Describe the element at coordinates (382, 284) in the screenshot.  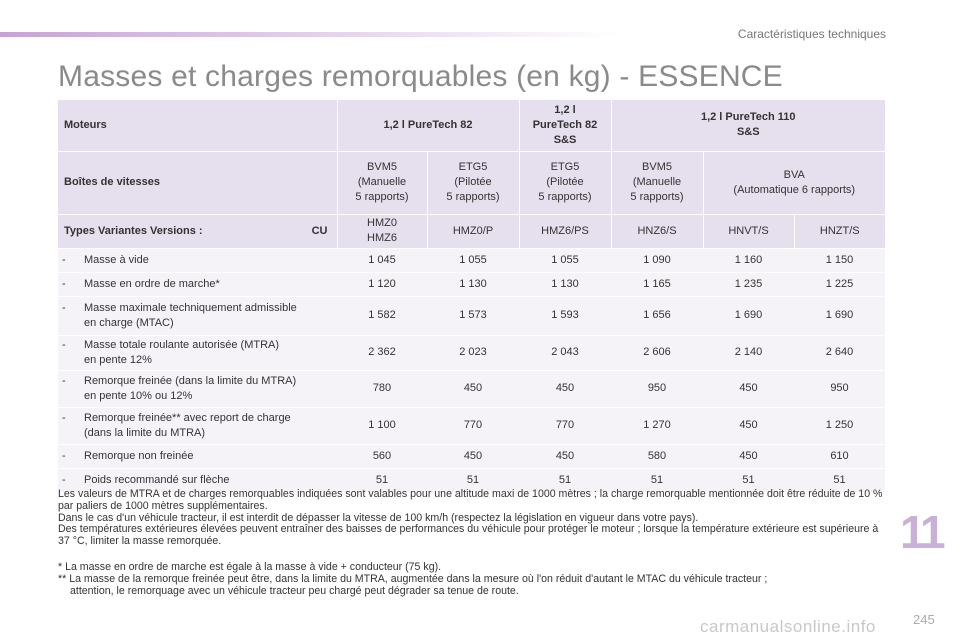
I see `value-cell: 1 120` at that location.